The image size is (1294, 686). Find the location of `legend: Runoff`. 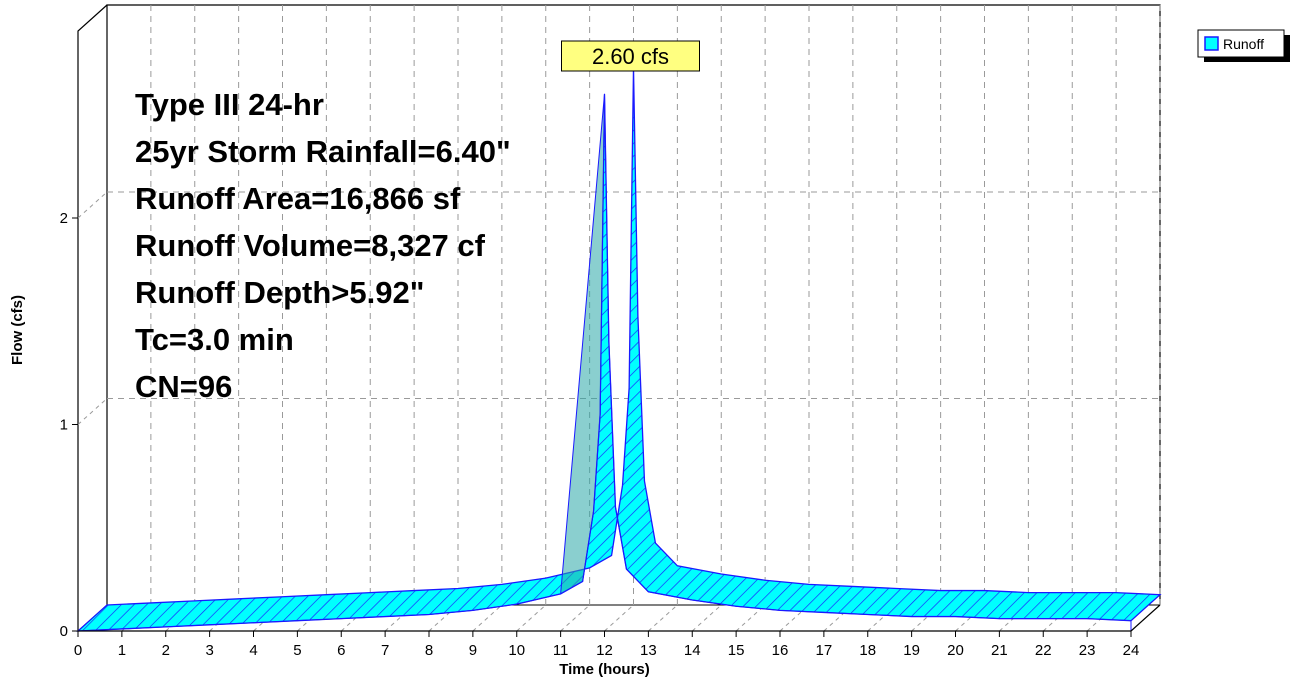

legend: Runoff is located at coordinates (1243, 45).